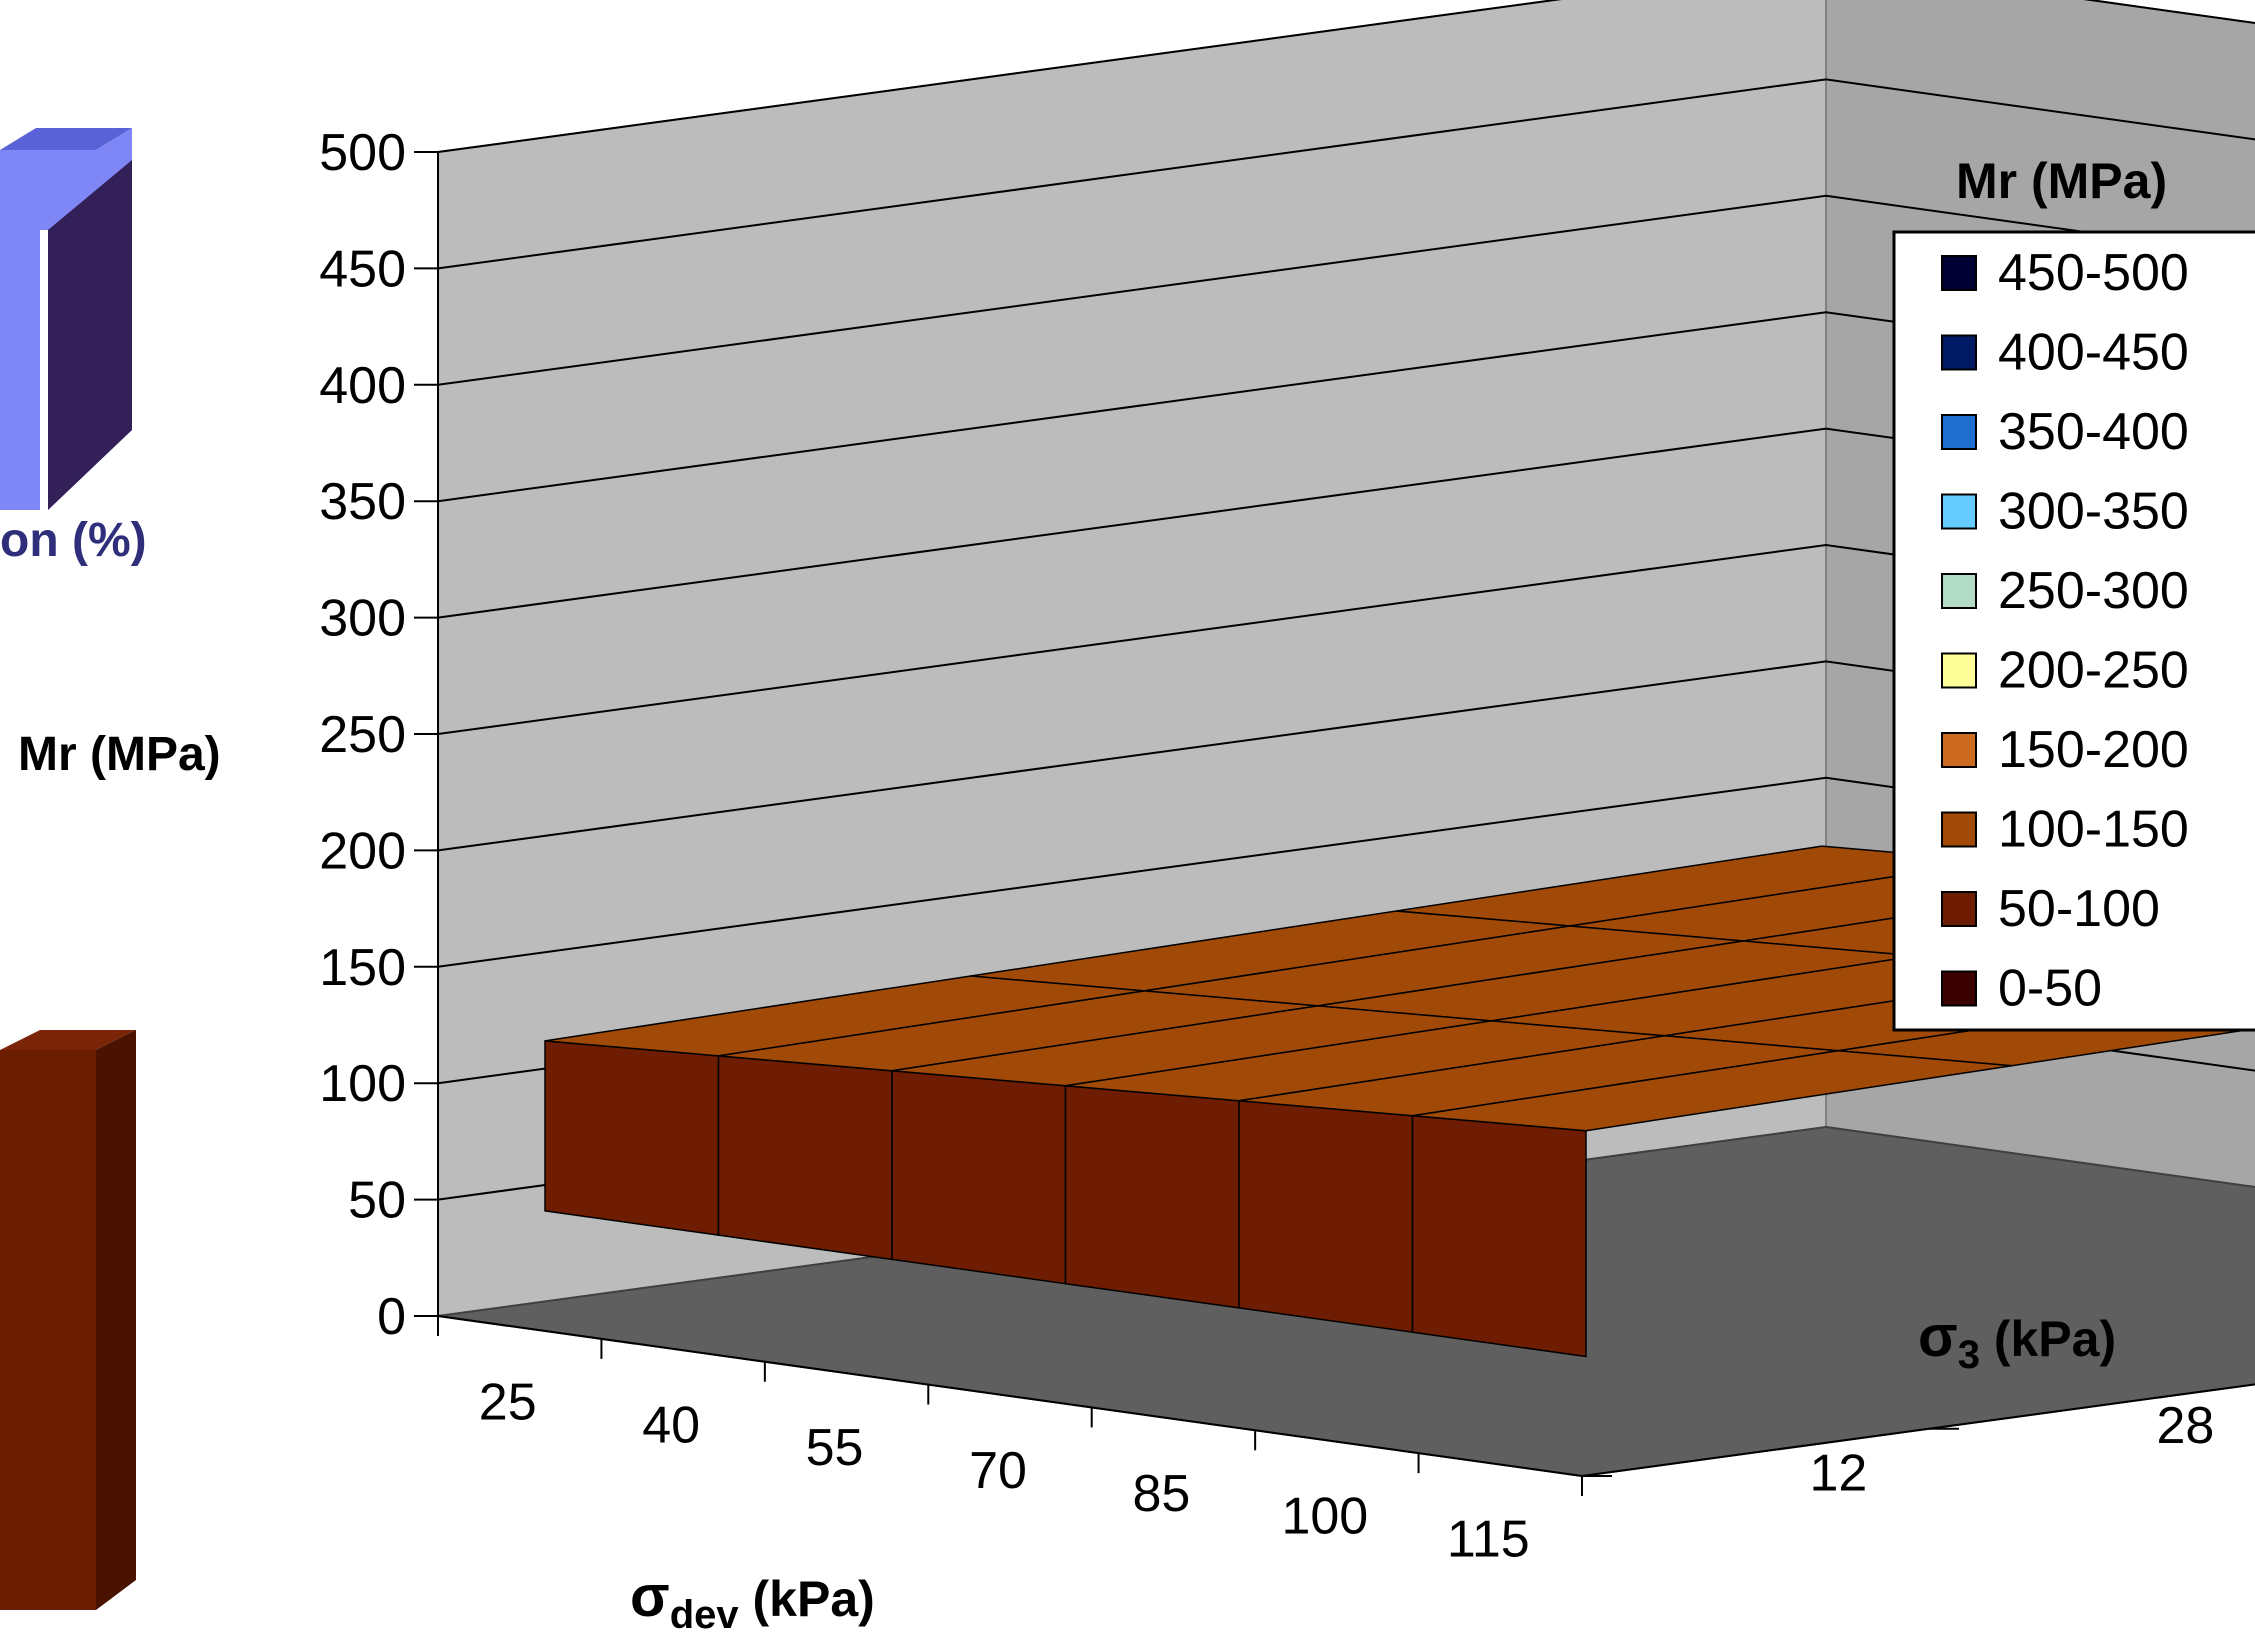 The width and height of the screenshot is (2255, 1634). I want to click on z-tick-label: 450, so click(362, 269).